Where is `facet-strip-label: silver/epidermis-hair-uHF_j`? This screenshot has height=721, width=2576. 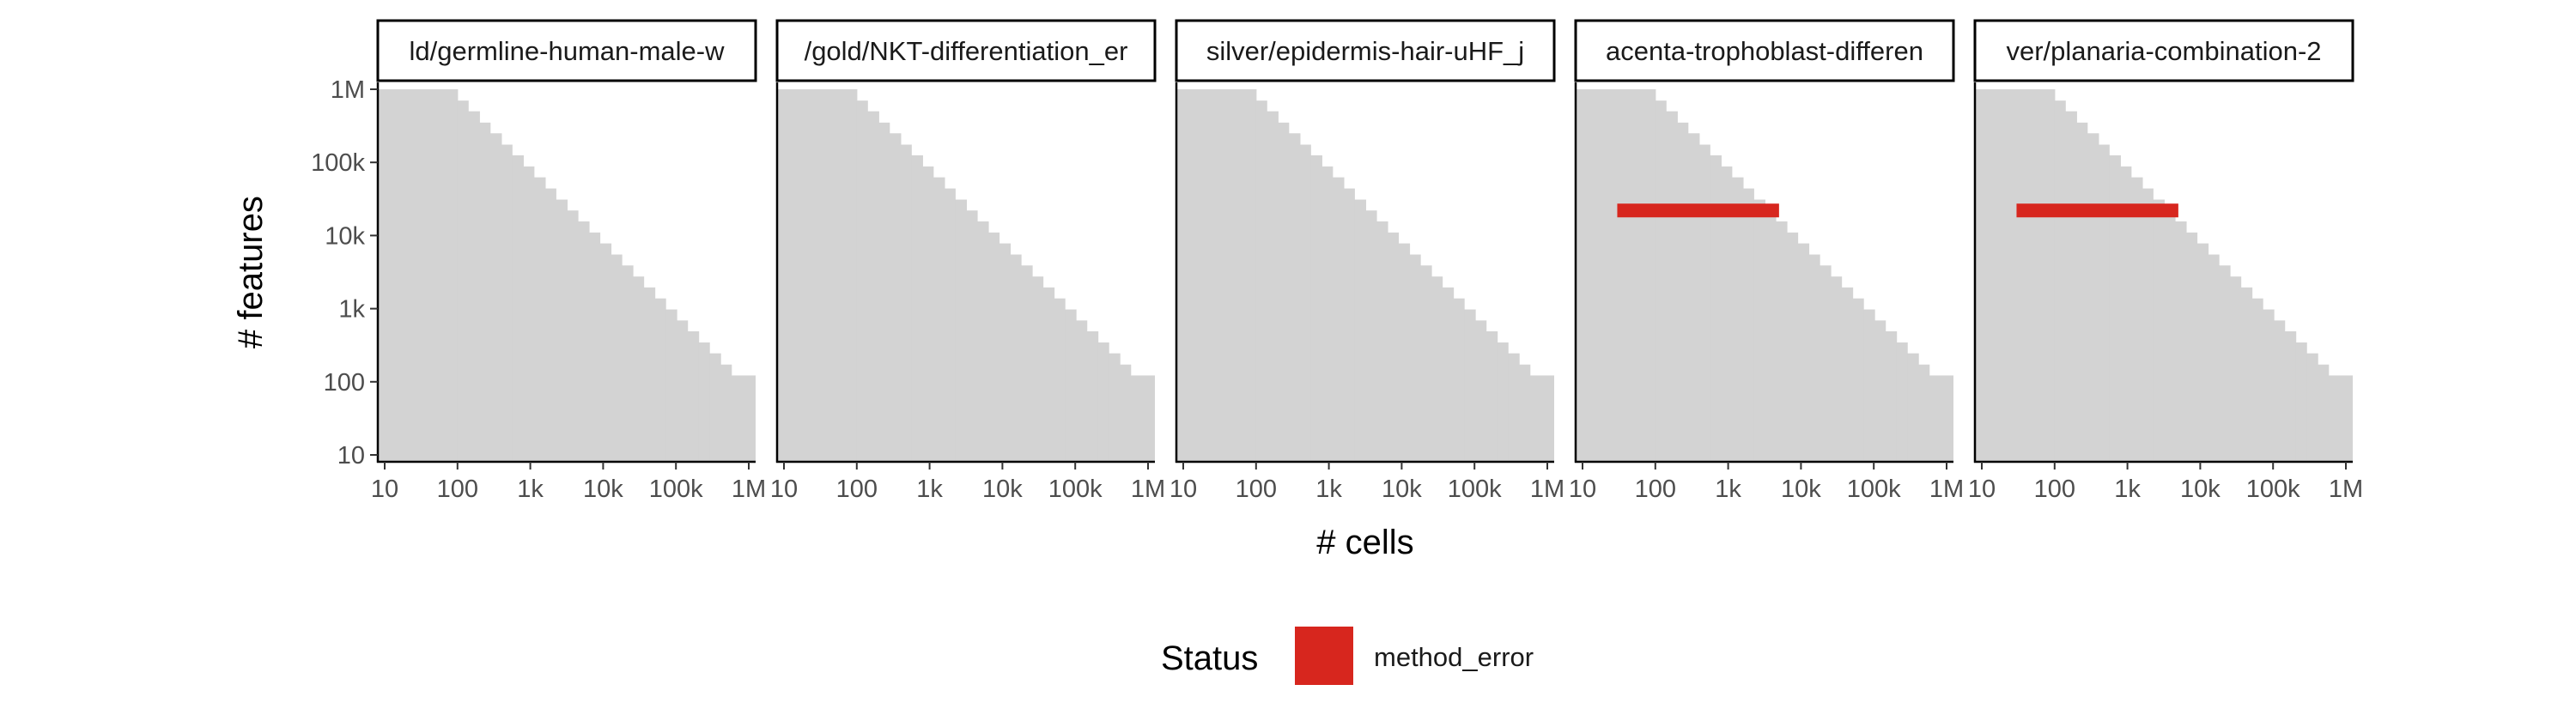 facet-strip-label: silver/epidermis-hair-uHF_j is located at coordinates (1365, 51).